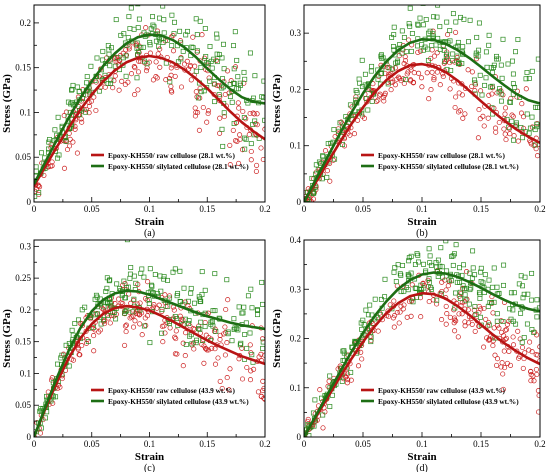 The width and height of the screenshot is (550, 472). Describe the element at coordinates (207, 209) in the screenshot. I see `x-tick-label: 0.15` at that location.